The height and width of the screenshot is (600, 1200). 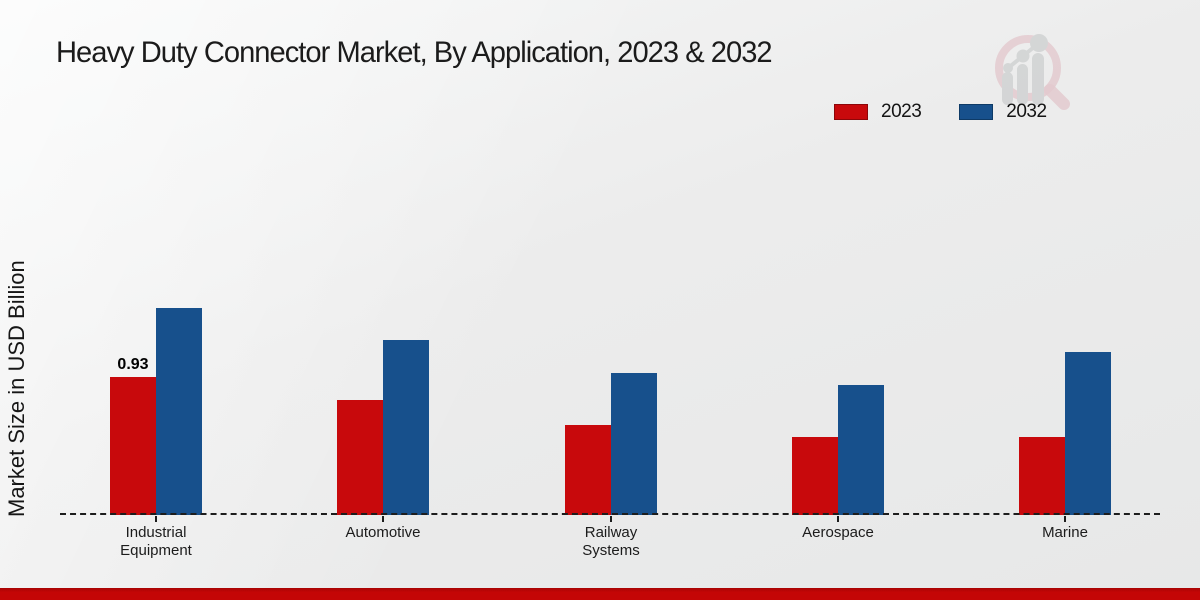 I want to click on x-category-label-railway-systems: Railway Systems, so click(x=611, y=542).